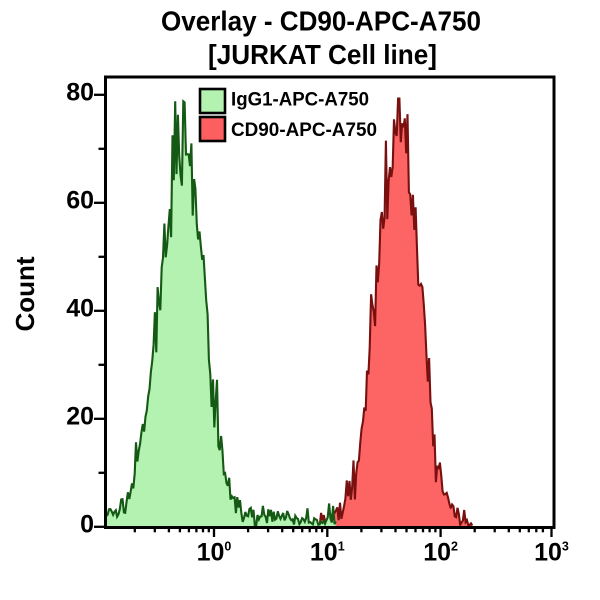  I want to click on svg-text: 40, so click(80, 309).